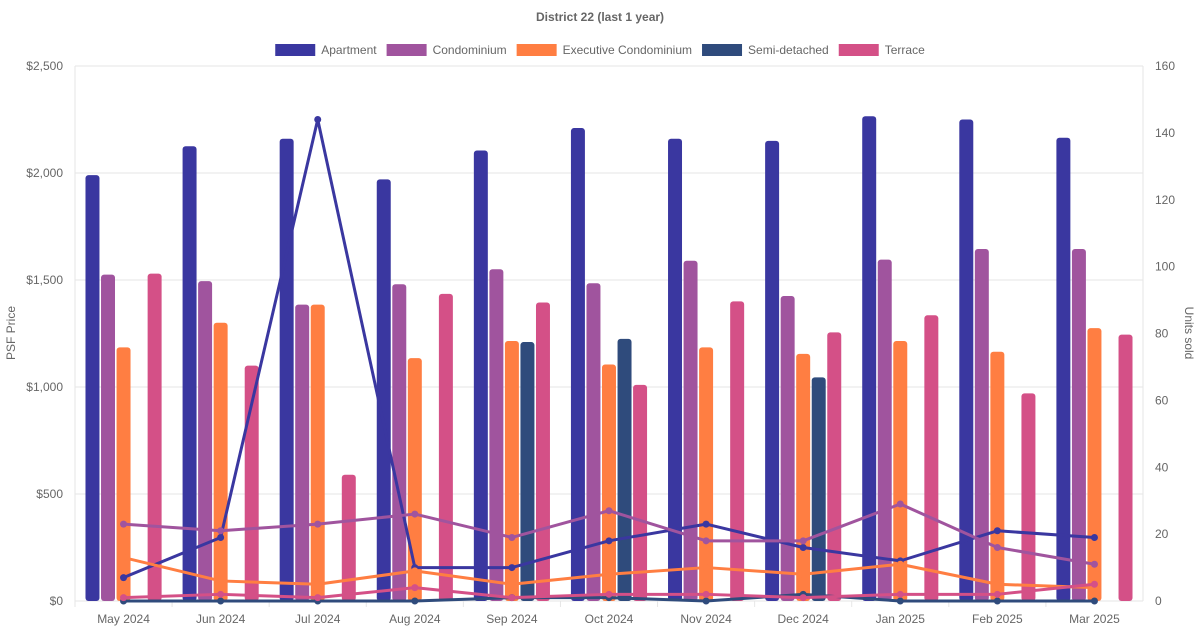 This screenshot has height=630, width=1200. Describe the element at coordinates (44, 333) in the screenshot. I see `y-axis-left: $0 $500 $1,000 $1,500 $2,000 $2,500` at that location.